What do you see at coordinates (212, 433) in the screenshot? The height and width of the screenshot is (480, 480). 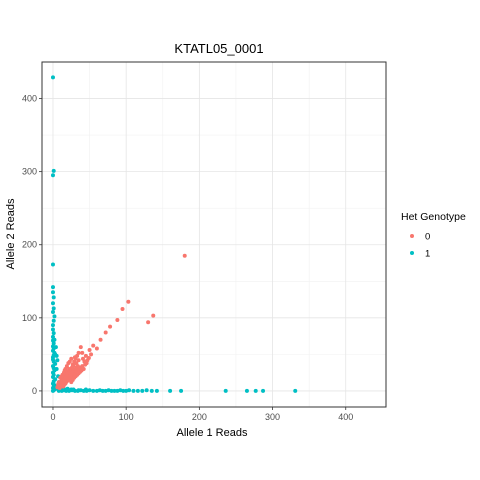 I see `x-axis-title: Allele 1 Reads` at bounding box center [212, 433].